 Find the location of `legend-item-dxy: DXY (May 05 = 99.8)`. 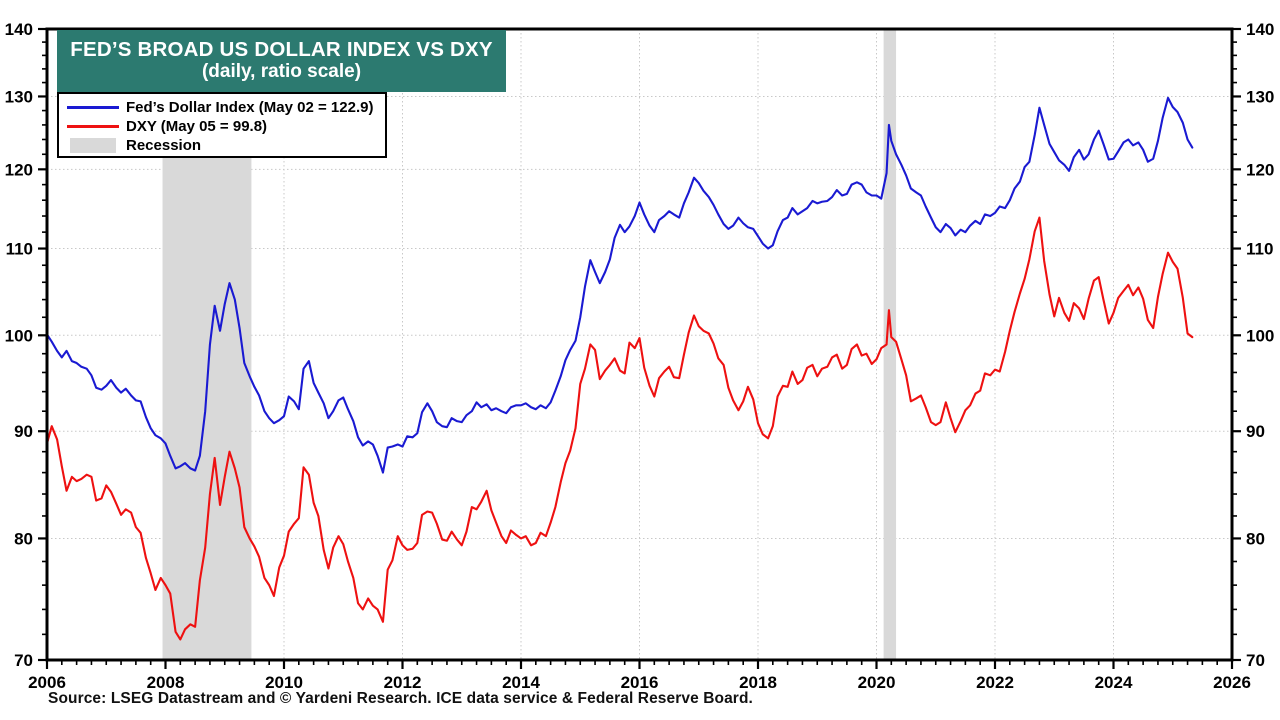

legend-item-dxy: DXY (May 05 = 99.8) is located at coordinates (222, 126).